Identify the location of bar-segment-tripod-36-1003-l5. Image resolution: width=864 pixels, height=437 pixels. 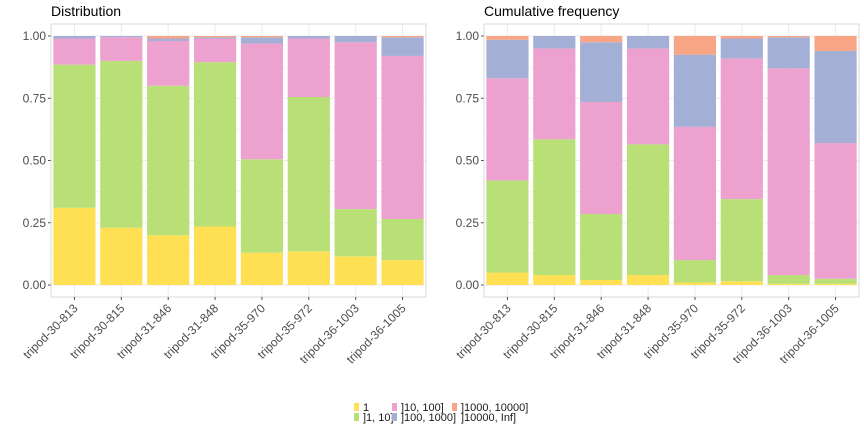
(788, 37).